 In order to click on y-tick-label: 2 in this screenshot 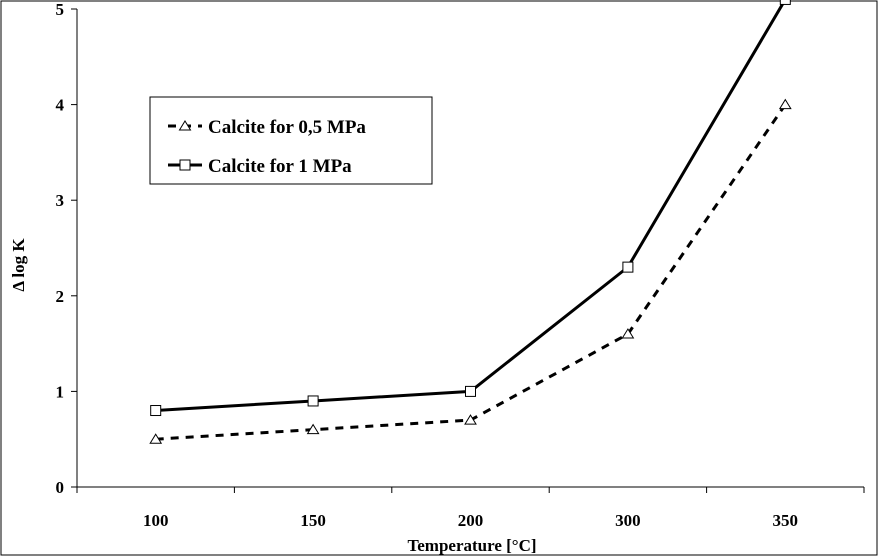, I will do `click(60, 296)`.